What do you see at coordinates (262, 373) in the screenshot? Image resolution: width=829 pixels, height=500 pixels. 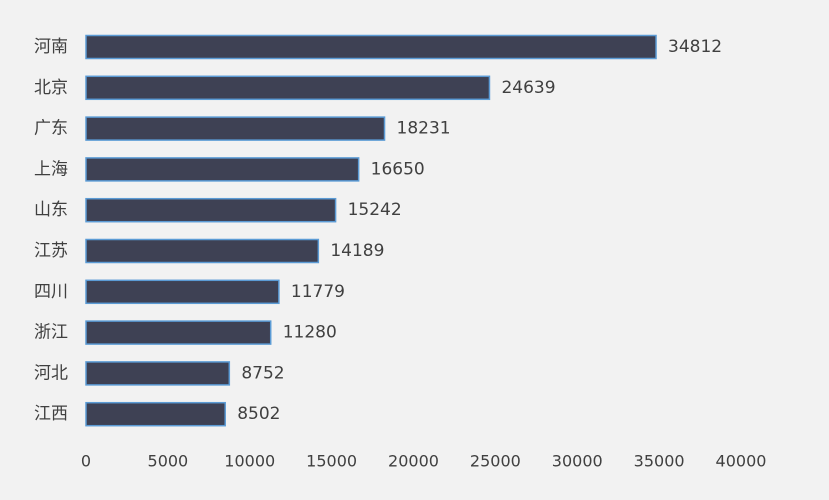 I see `value-label: 8752` at bounding box center [262, 373].